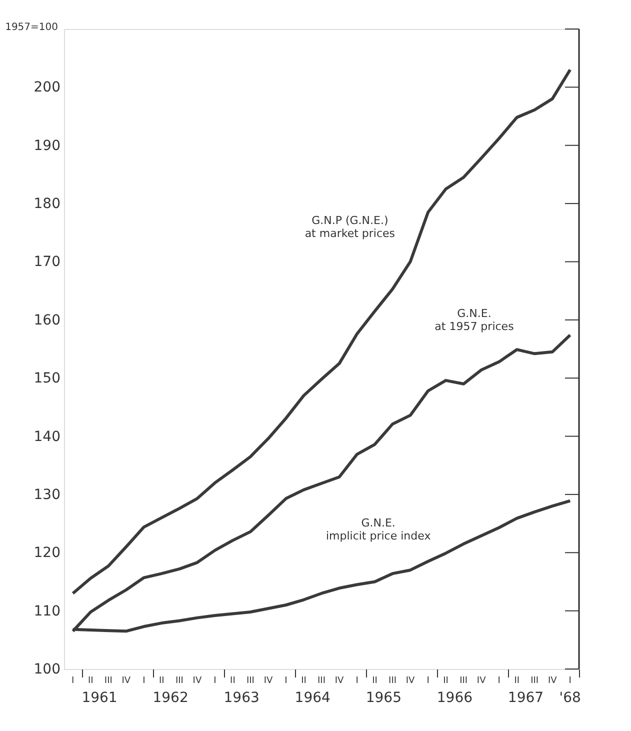  What do you see at coordinates (384, 698) in the screenshot?
I see `text: 1965` at bounding box center [384, 698].